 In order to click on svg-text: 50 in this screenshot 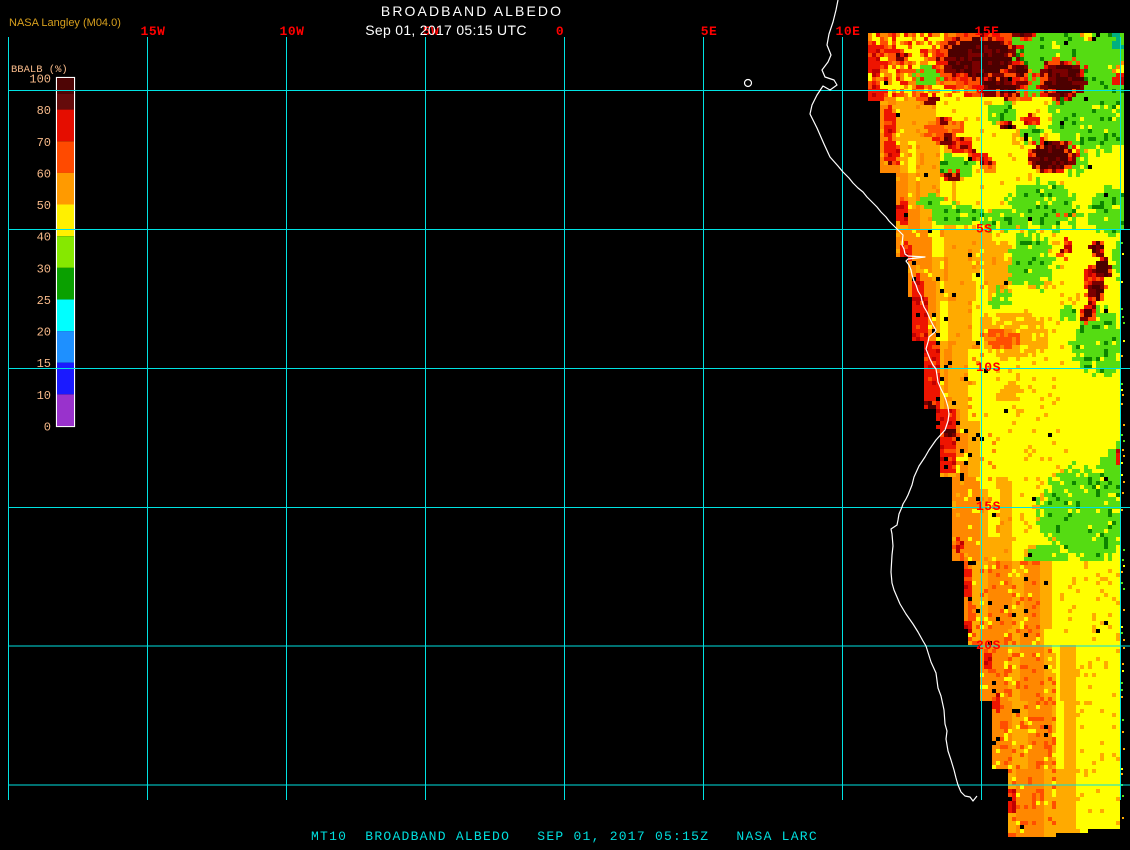, I will do `click(44, 206)`.